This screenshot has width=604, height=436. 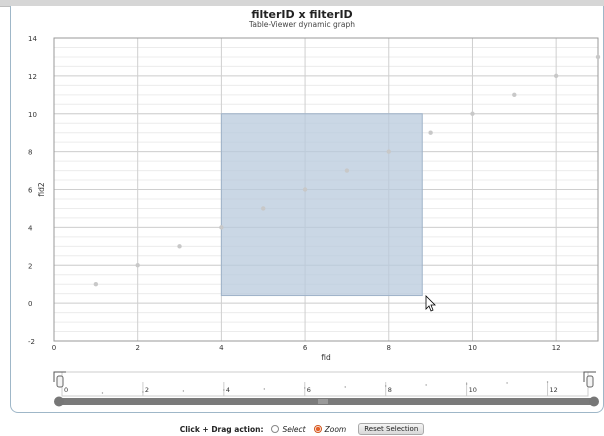 I want to click on reset-selection-button: Reset Selection, so click(x=391, y=429).